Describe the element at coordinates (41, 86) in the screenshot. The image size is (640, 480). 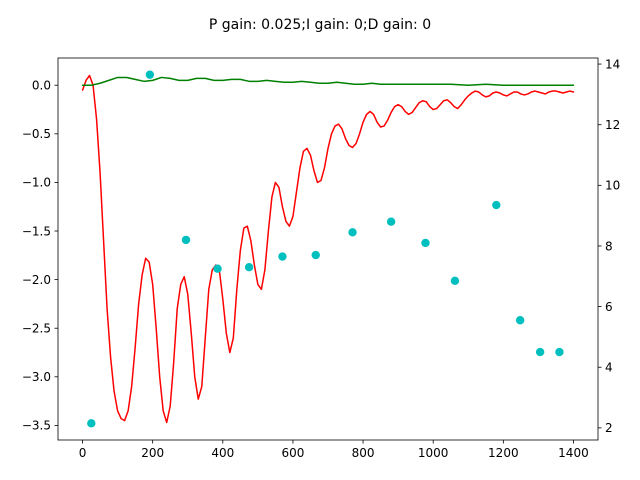
I see `y-tick-label: 0.0` at that location.